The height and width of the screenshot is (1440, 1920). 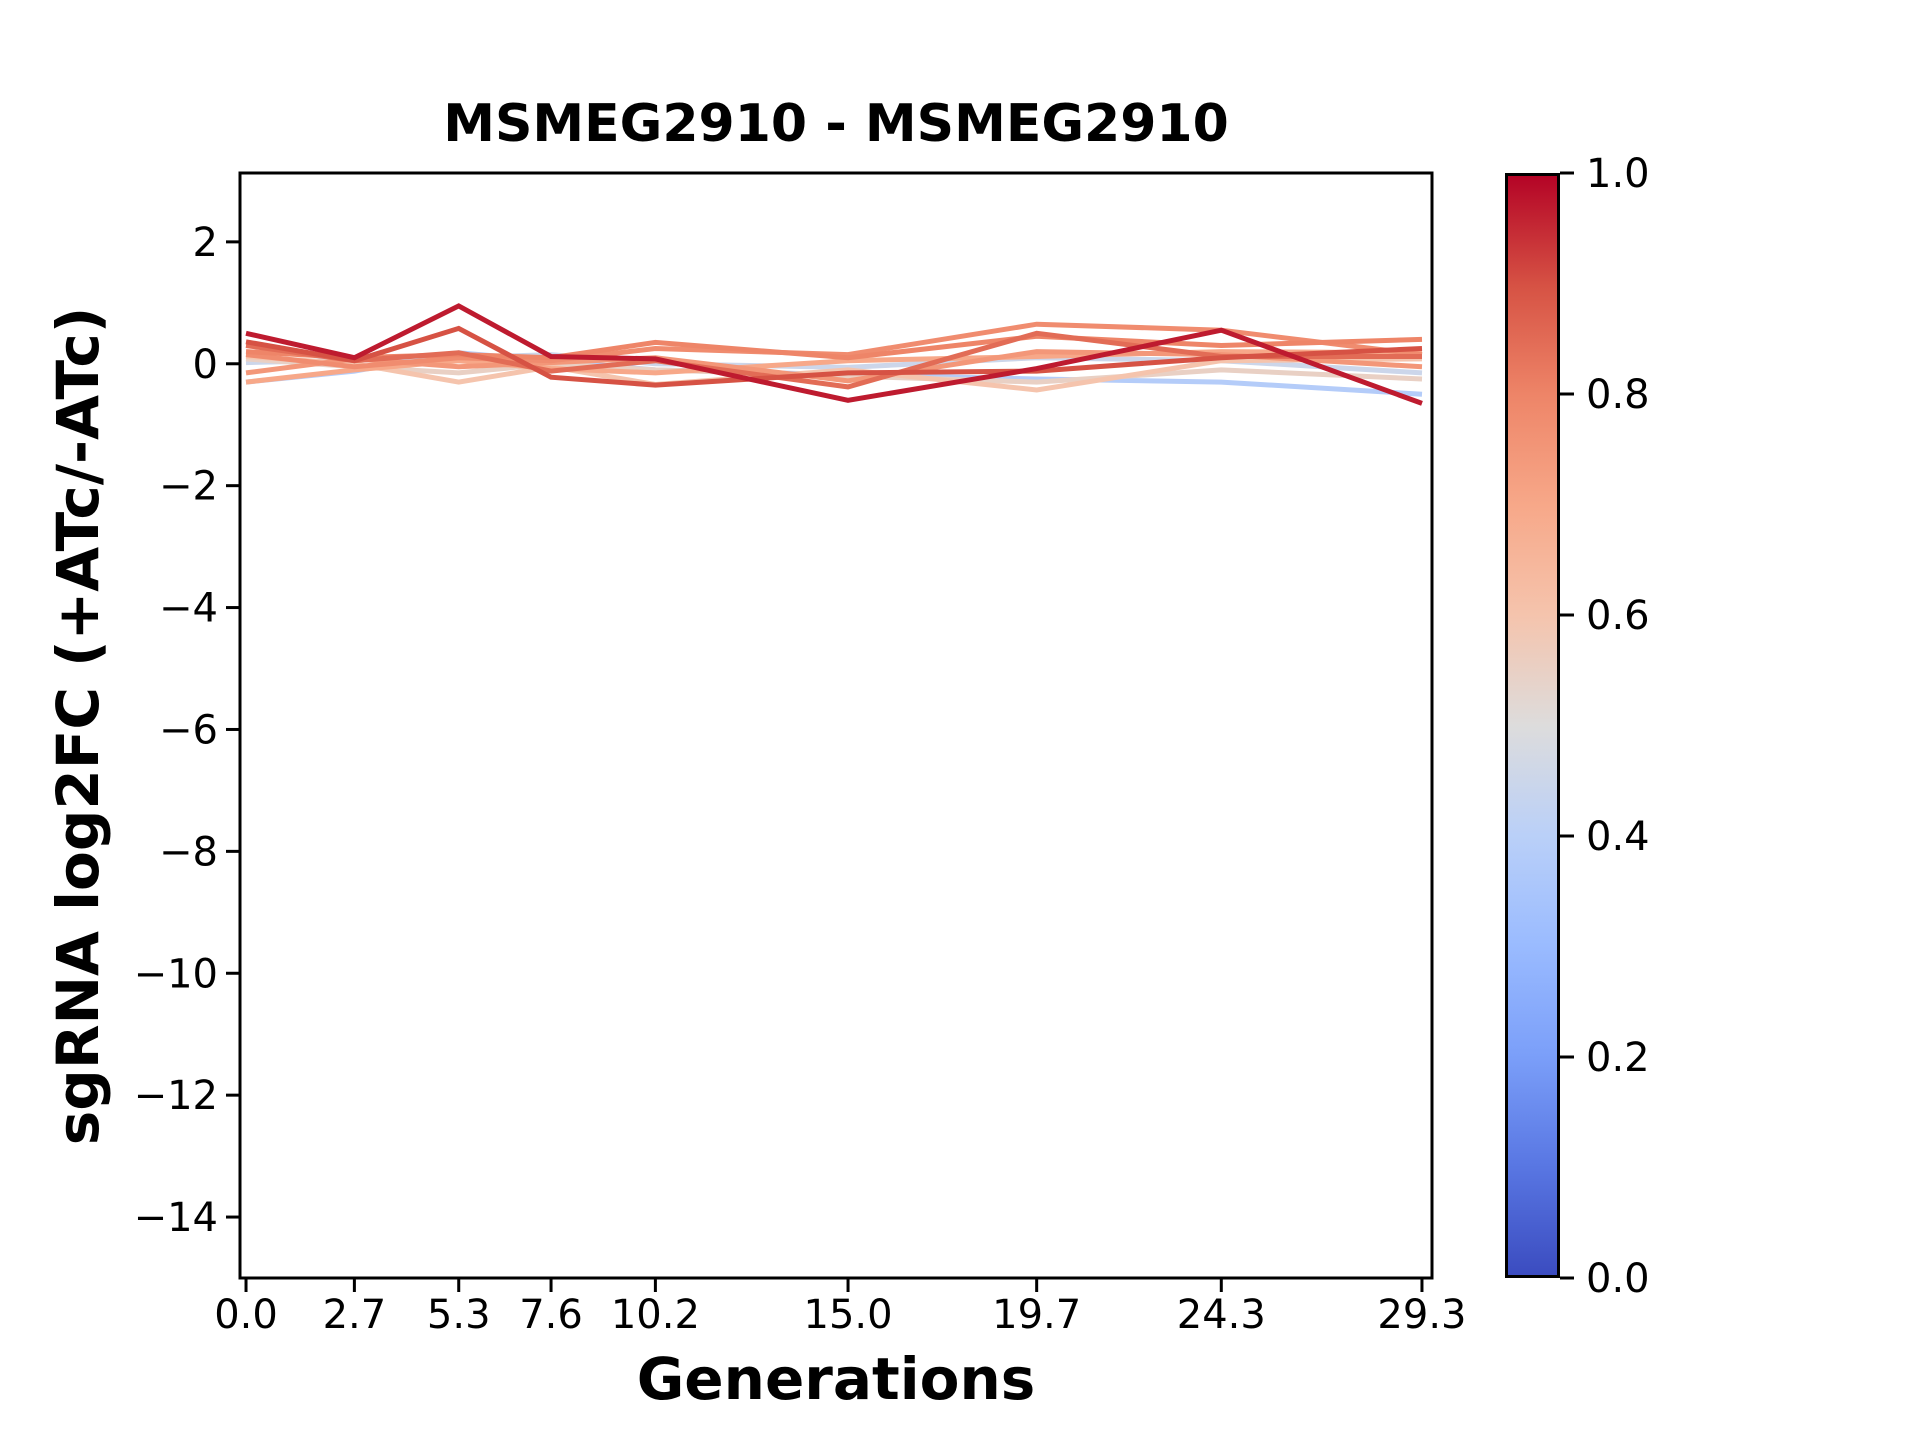 I want to click on y-tick-label--14: −14, so click(x=176, y=1218).